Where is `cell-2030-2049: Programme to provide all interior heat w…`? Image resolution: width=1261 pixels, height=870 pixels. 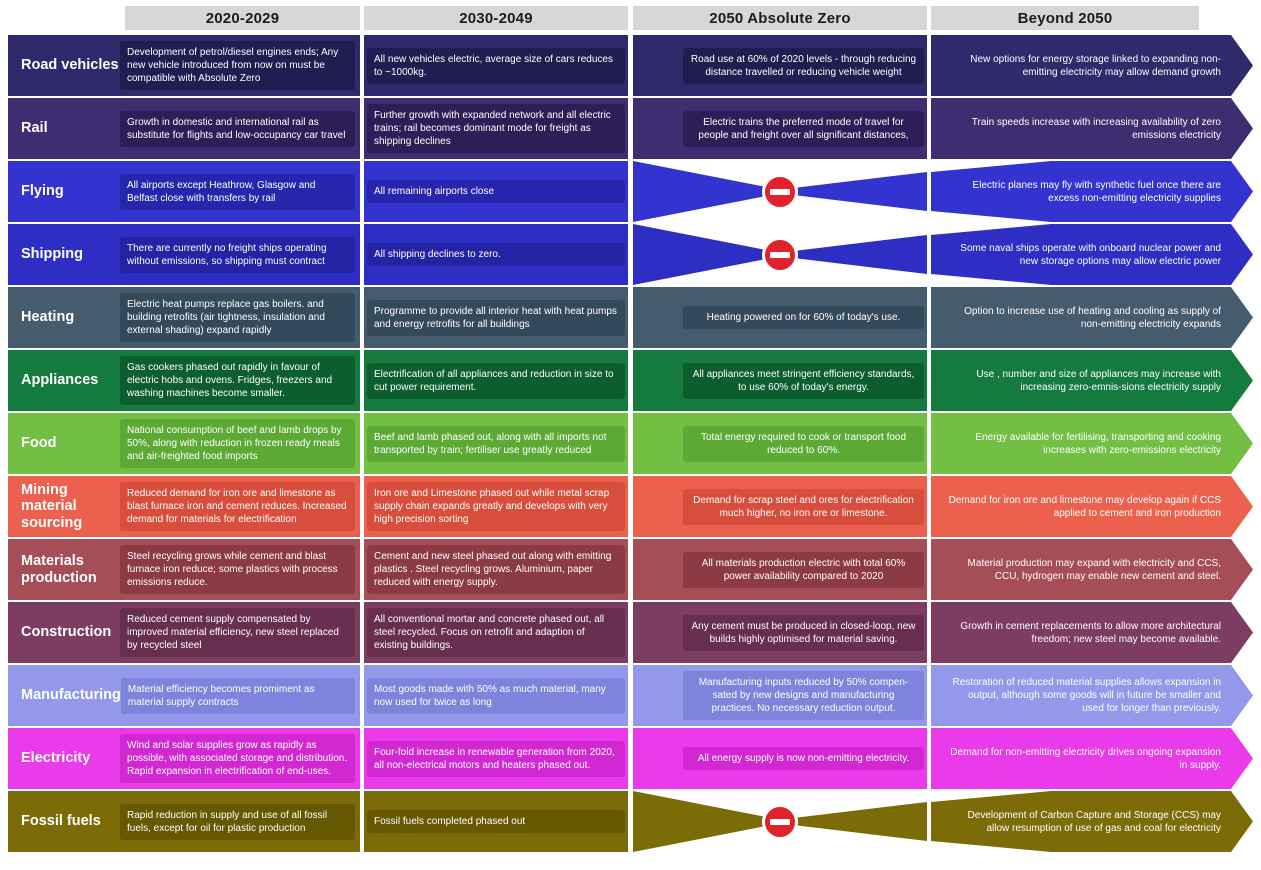
cell-2030-2049: Programme to provide all interior heat w… is located at coordinates (496, 317).